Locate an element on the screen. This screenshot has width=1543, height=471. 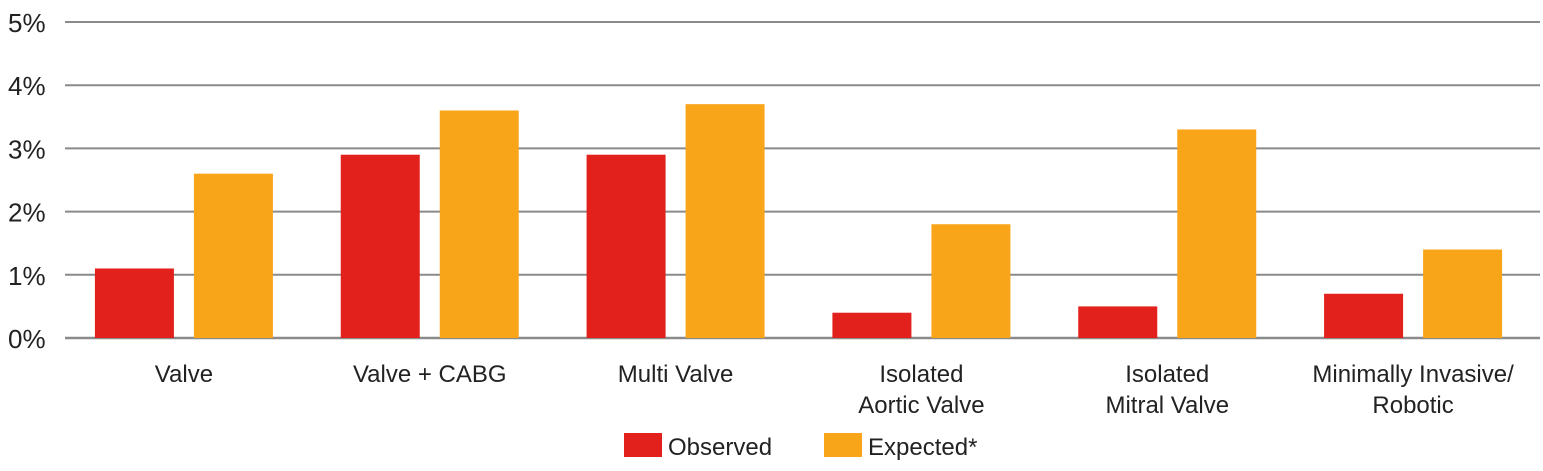
legend-swatch-observed is located at coordinates (643, 445).